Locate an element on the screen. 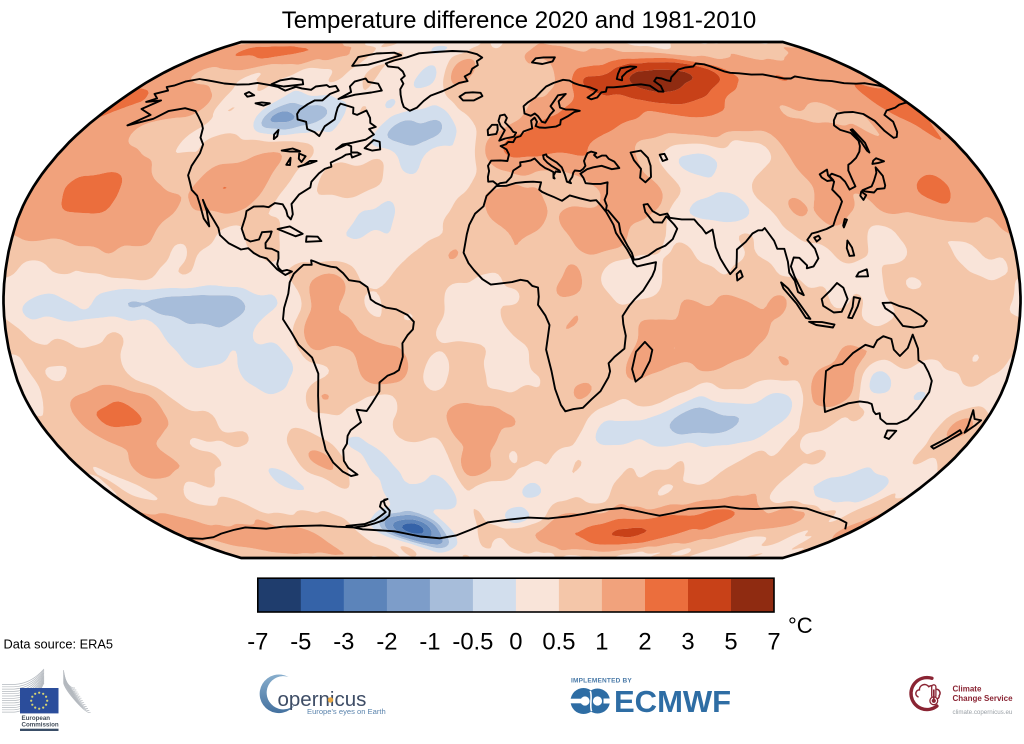  svg-text: Change Service is located at coordinates (983, 698).